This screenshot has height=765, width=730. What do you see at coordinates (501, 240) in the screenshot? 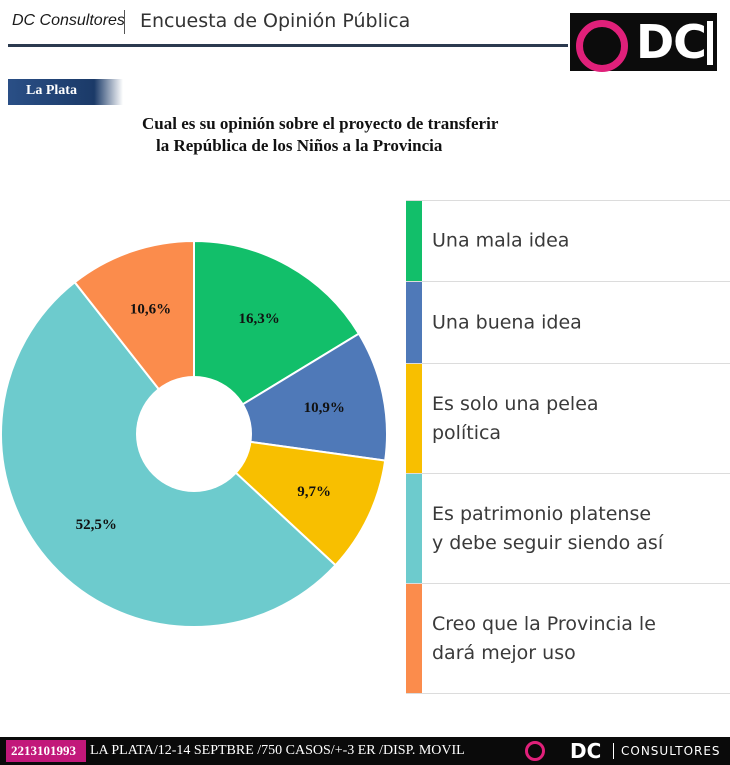
I see `legend-label: Una mala idea` at bounding box center [501, 240].